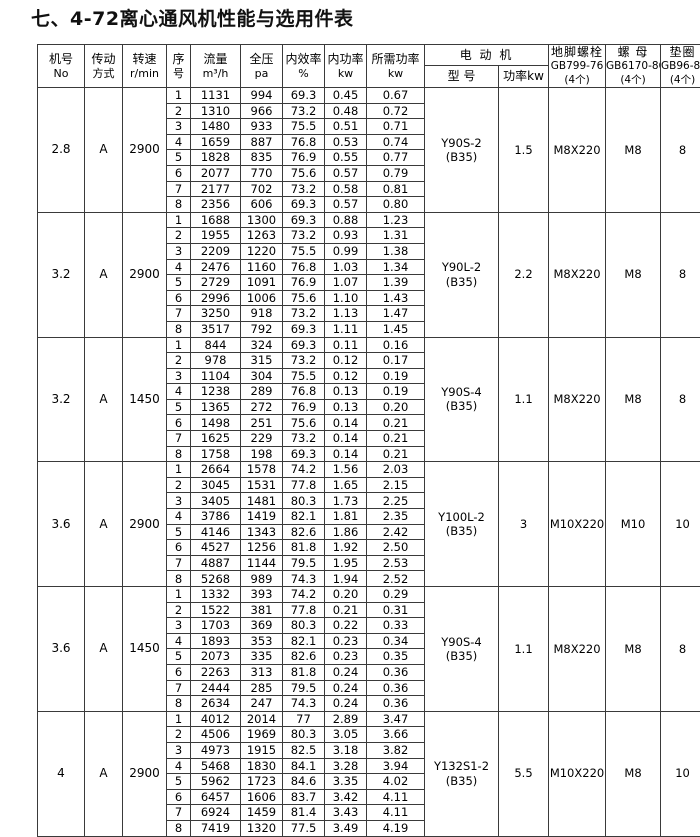 The height and width of the screenshot is (837, 700). Describe the element at coordinates (396, 595) in the screenshot. I see `cell-required-power: 0.29` at that location.